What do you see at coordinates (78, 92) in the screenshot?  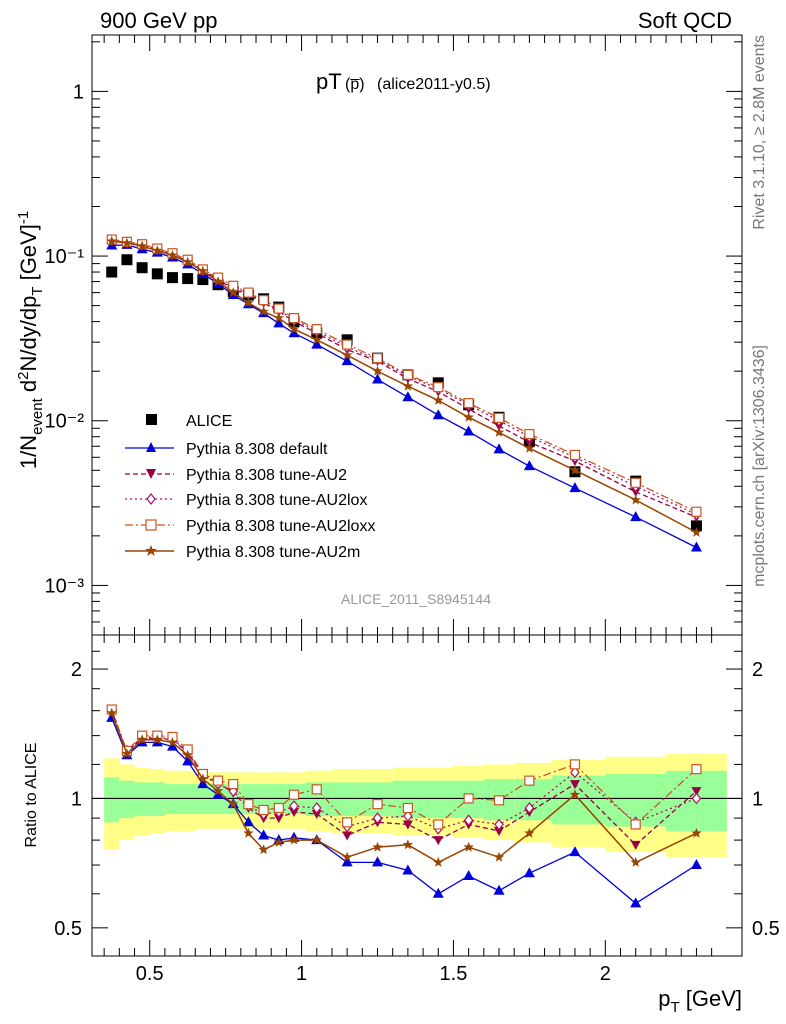 I see `y-tick-label: 1` at bounding box center [78, 92].